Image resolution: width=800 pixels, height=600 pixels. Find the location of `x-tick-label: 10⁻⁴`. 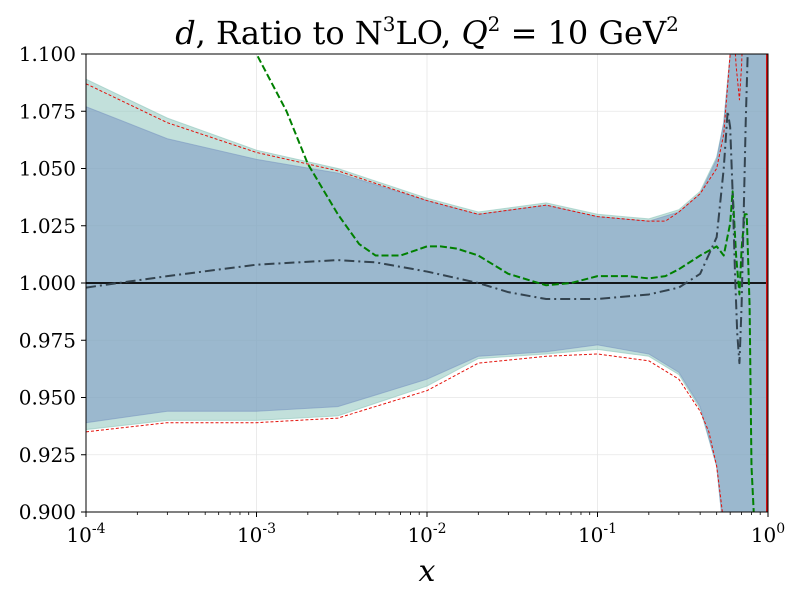

x-tick-label: 10⁻⁴ is located at coordinates (85, 534).